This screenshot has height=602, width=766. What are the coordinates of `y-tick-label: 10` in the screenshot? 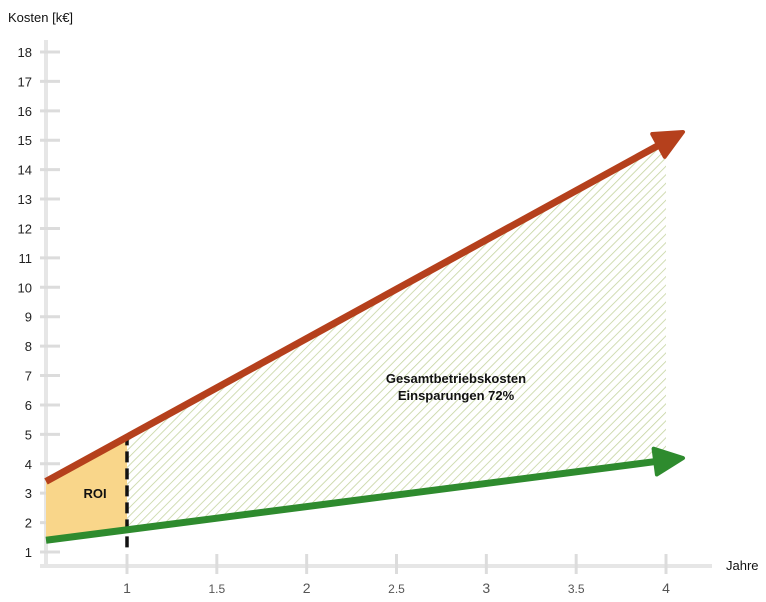 It's located at (25, 287).